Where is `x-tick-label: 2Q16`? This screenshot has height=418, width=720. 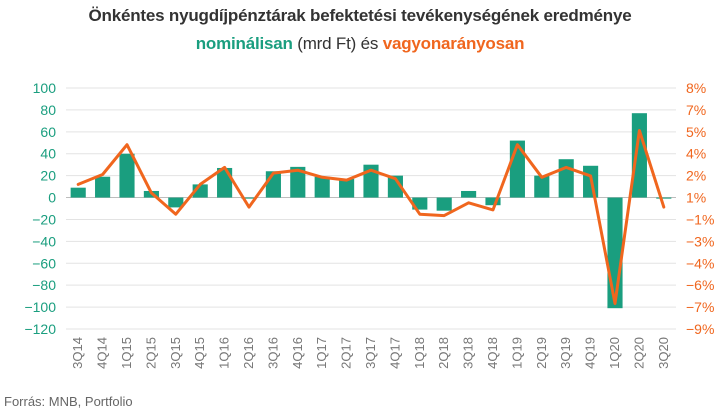 x-tick-label: 2Q16 is located at coordinates (248, 353).